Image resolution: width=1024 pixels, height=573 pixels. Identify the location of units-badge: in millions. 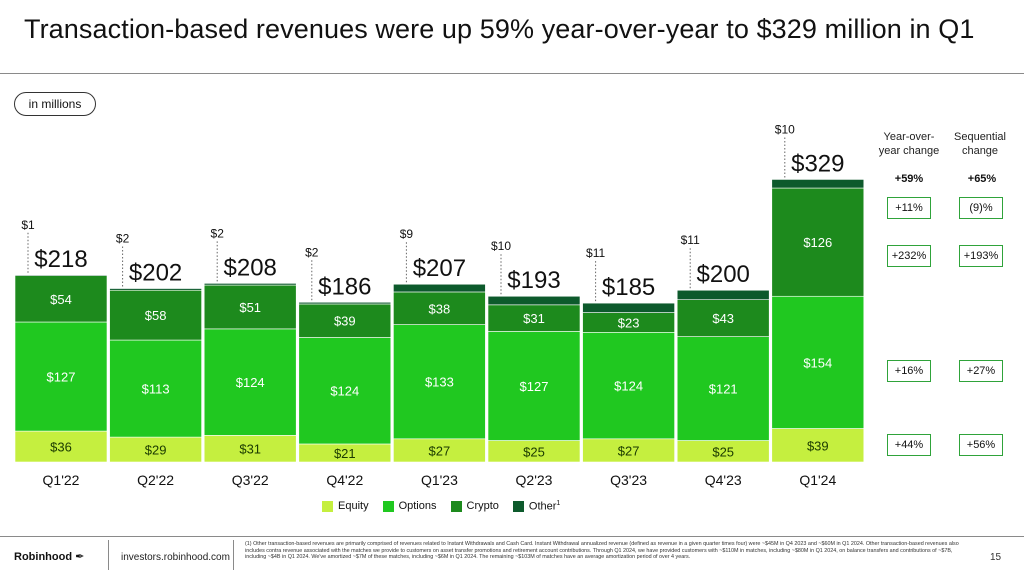
(55, 104).